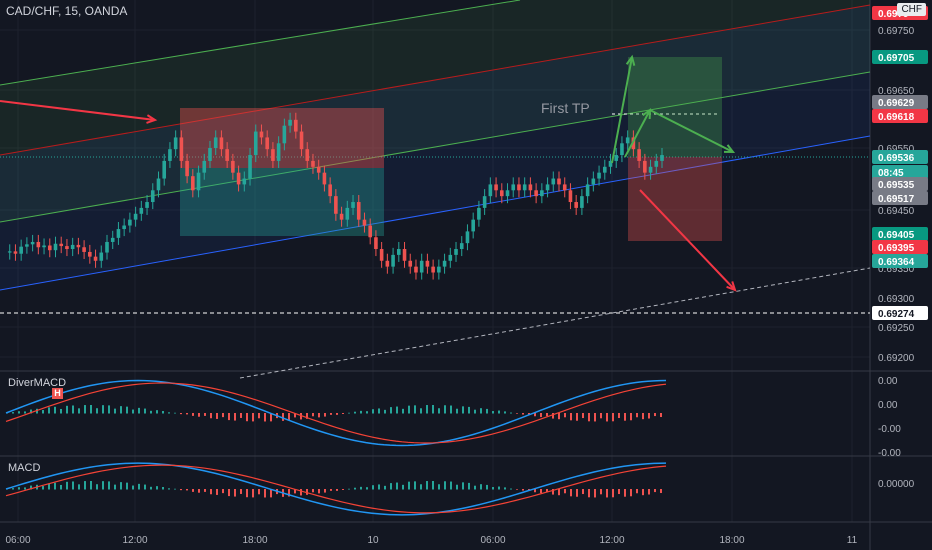 This screenshot has width=932, height=550. I want to click on time-axis: 06:00 12:00 18:00 10 06:00 12:00 18:00 11, so click(466, 533).